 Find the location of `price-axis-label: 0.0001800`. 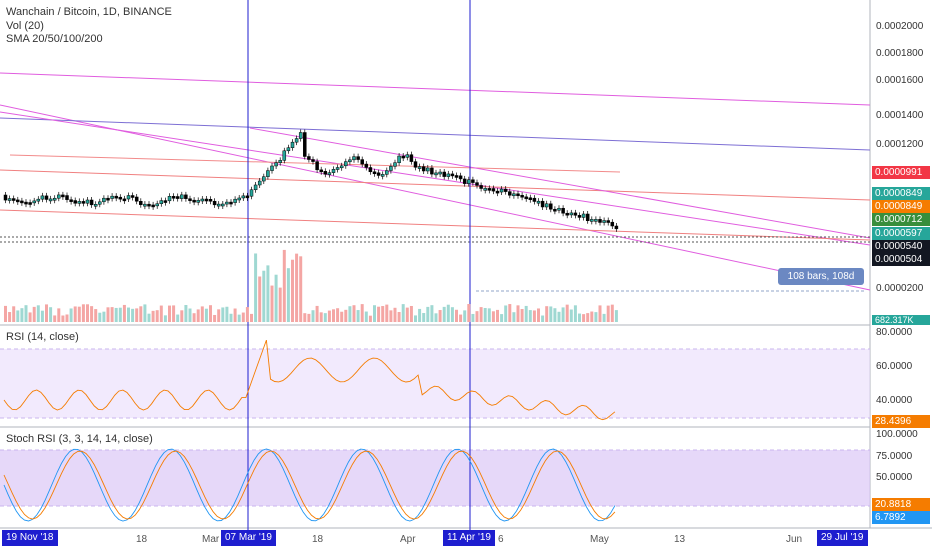

price-axis-label: 0.0001800 is located at coordinates (899, 53).